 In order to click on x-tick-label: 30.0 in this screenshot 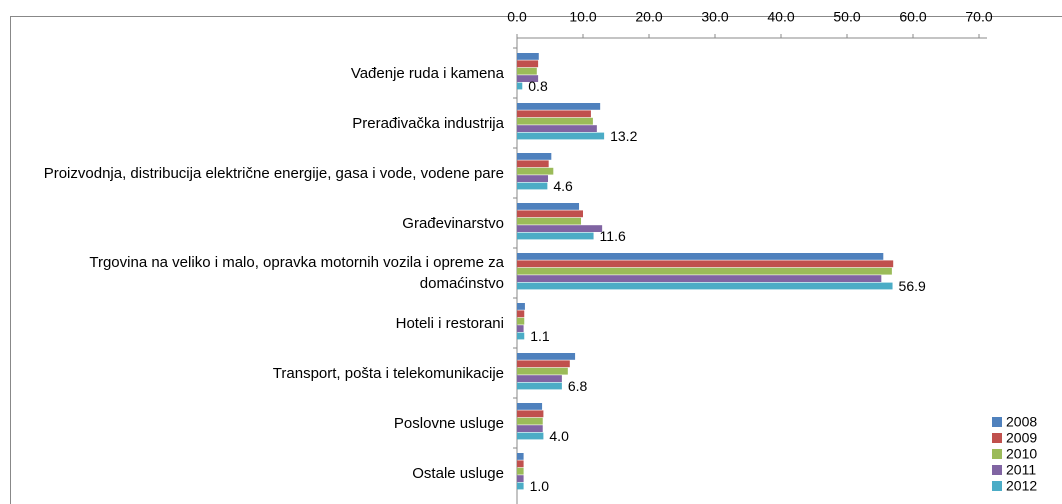, I will do `click(714, 17)`.